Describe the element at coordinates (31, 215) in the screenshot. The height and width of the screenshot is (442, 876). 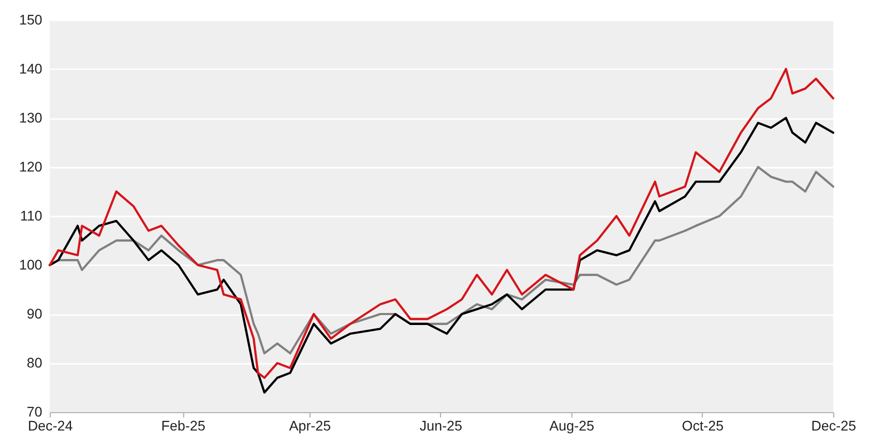
I see `y-tick-label: 110` at that location.